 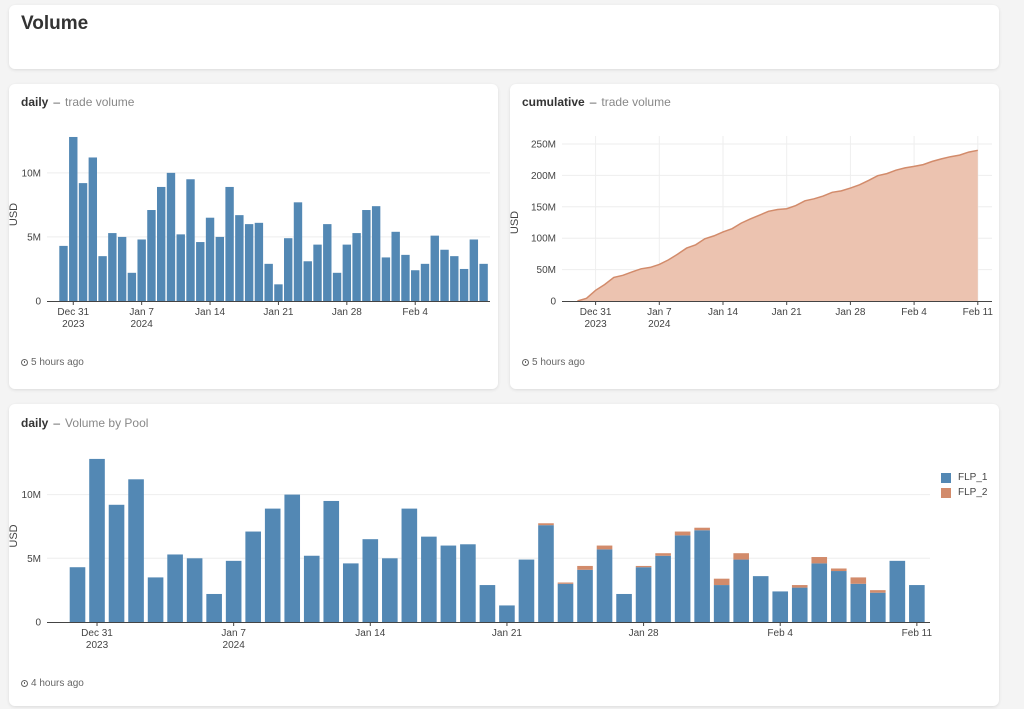 I want to click on x-tick-label: Jan 7, so click(x=141, y=312).